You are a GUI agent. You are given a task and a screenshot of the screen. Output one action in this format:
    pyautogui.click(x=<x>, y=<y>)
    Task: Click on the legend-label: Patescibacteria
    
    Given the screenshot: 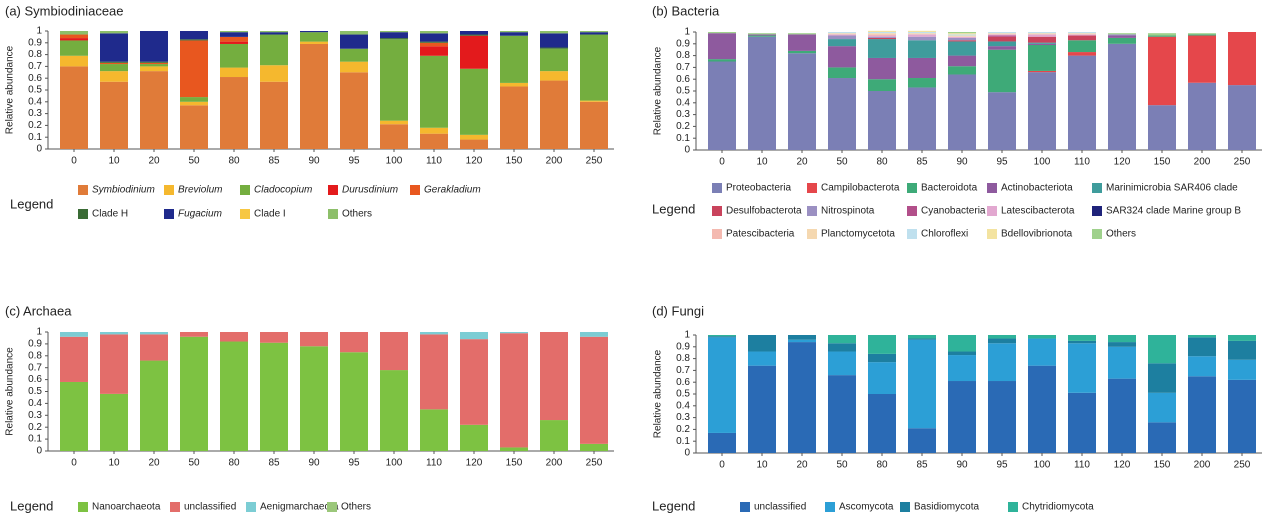 What is the action you would take?
    pyautogui.click(x=760, y=234)
    